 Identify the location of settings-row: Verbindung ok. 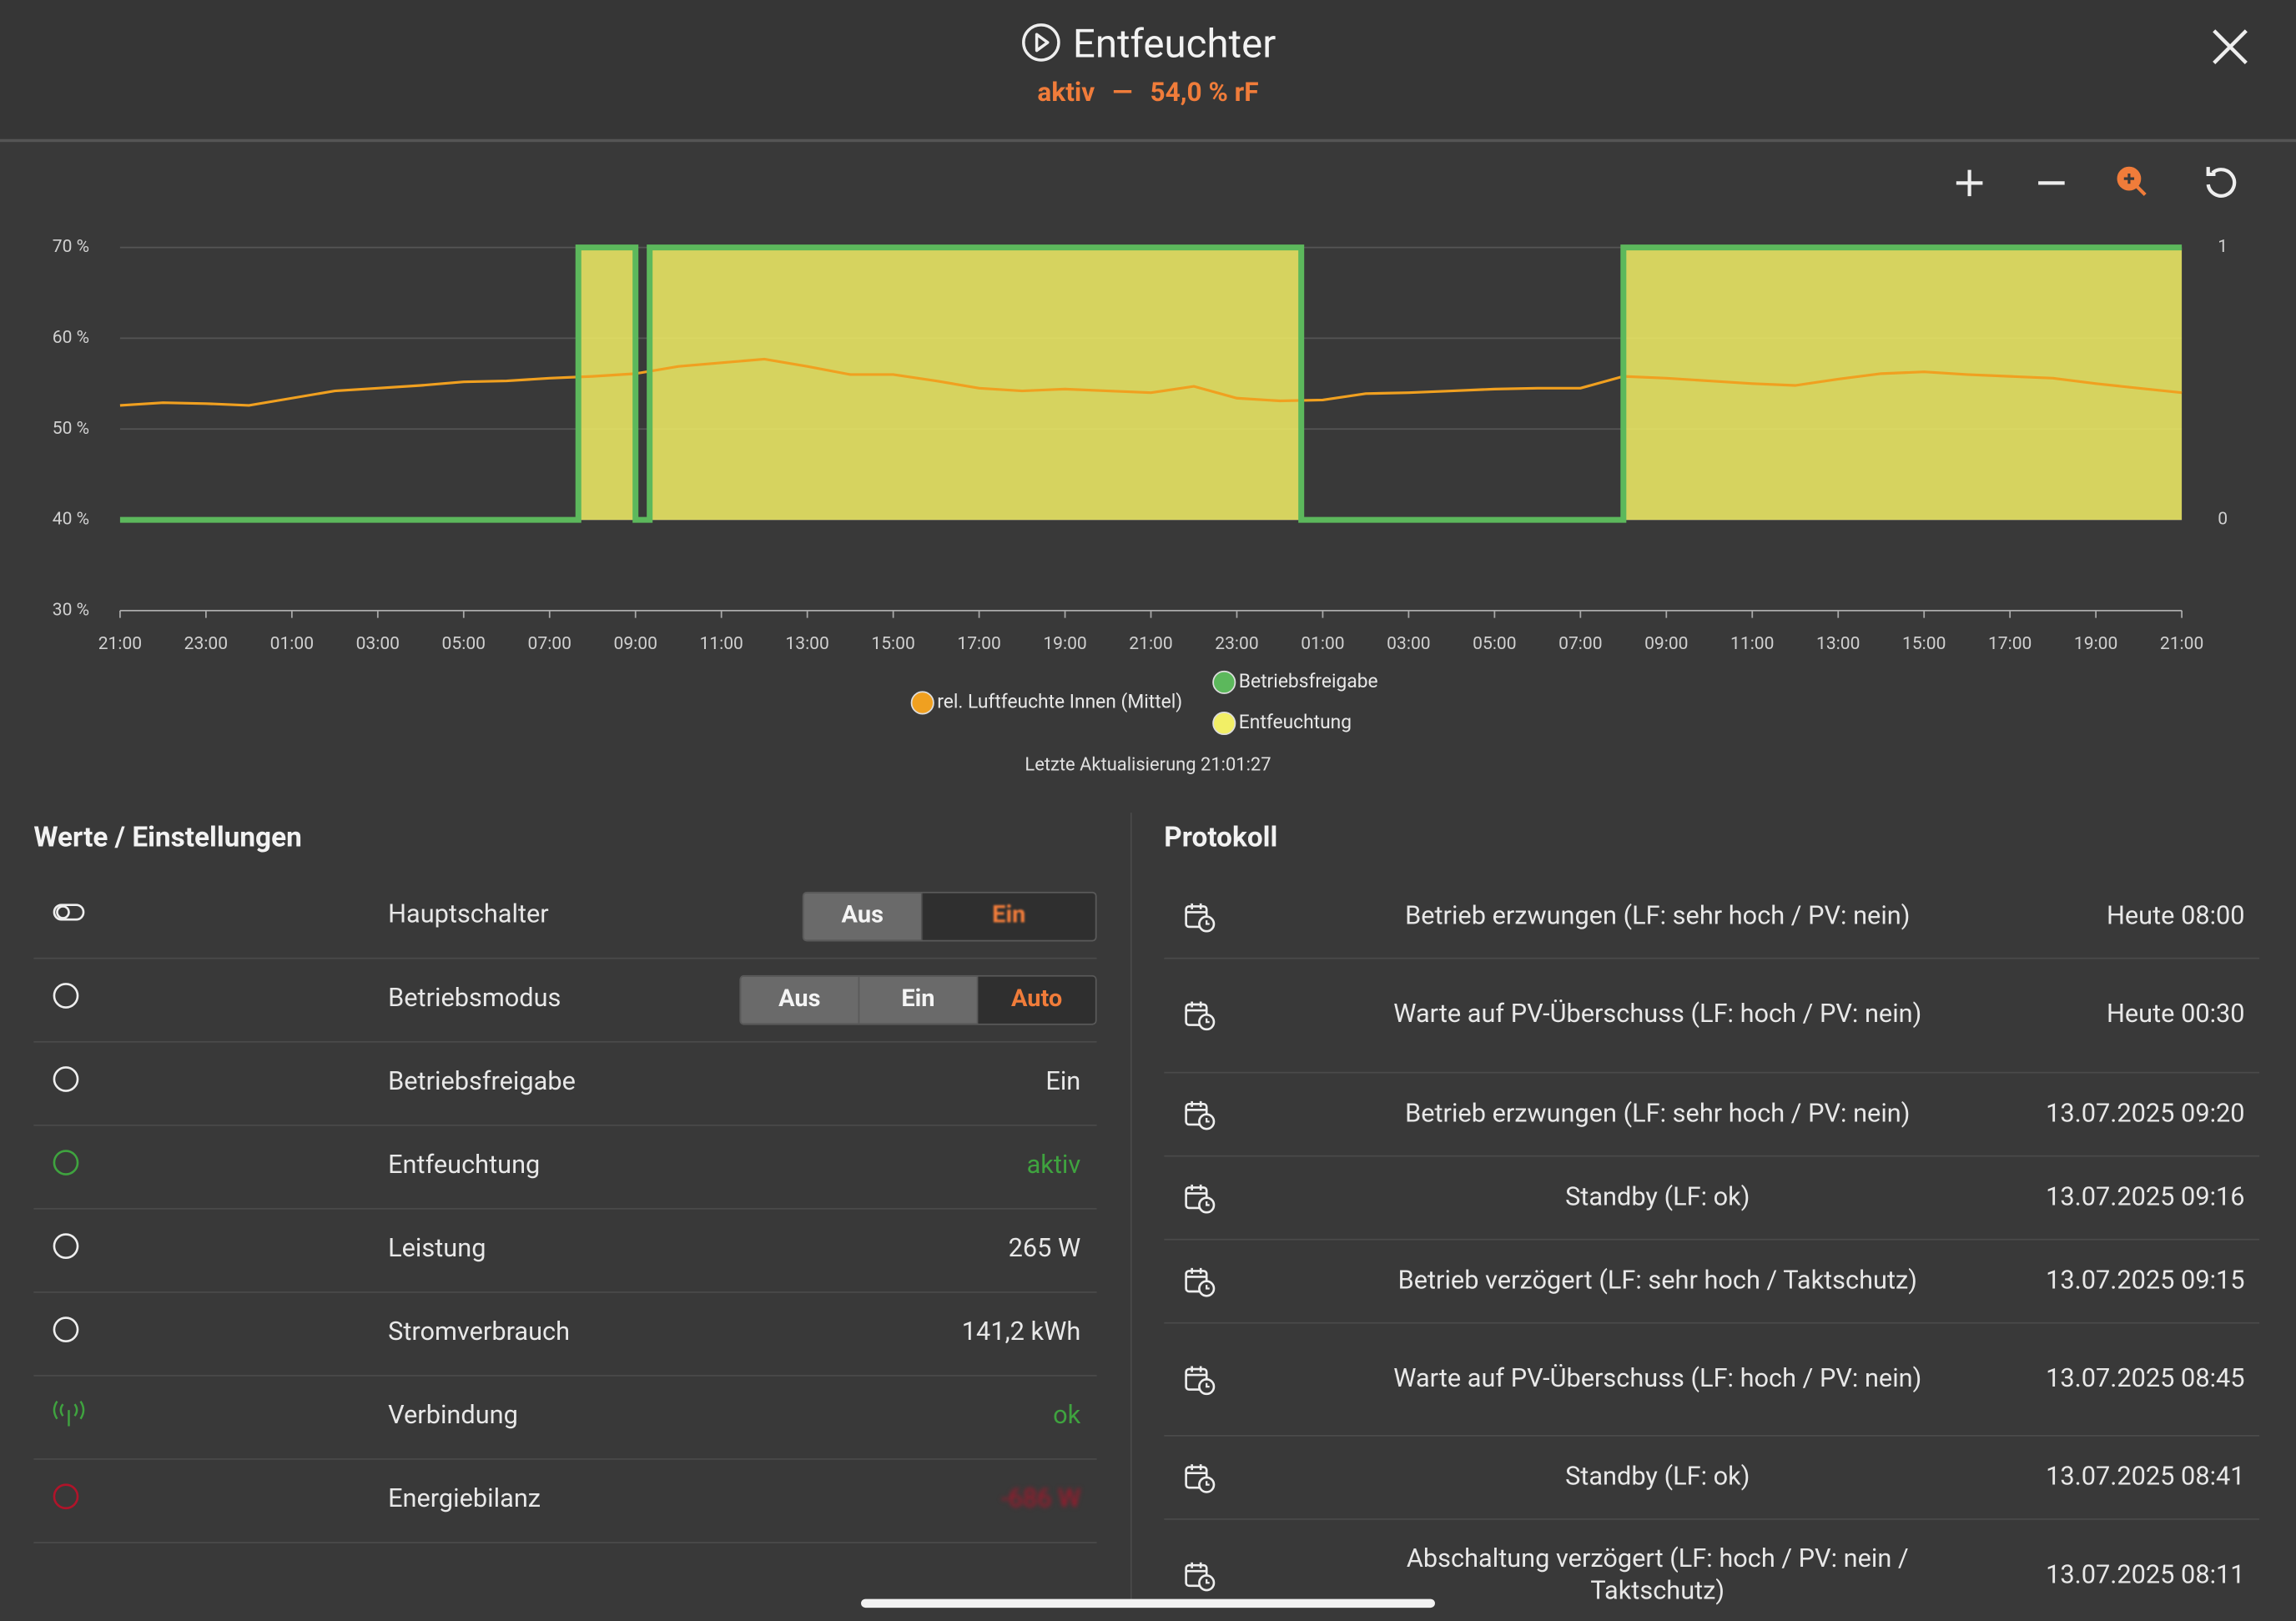
(565, 1417).